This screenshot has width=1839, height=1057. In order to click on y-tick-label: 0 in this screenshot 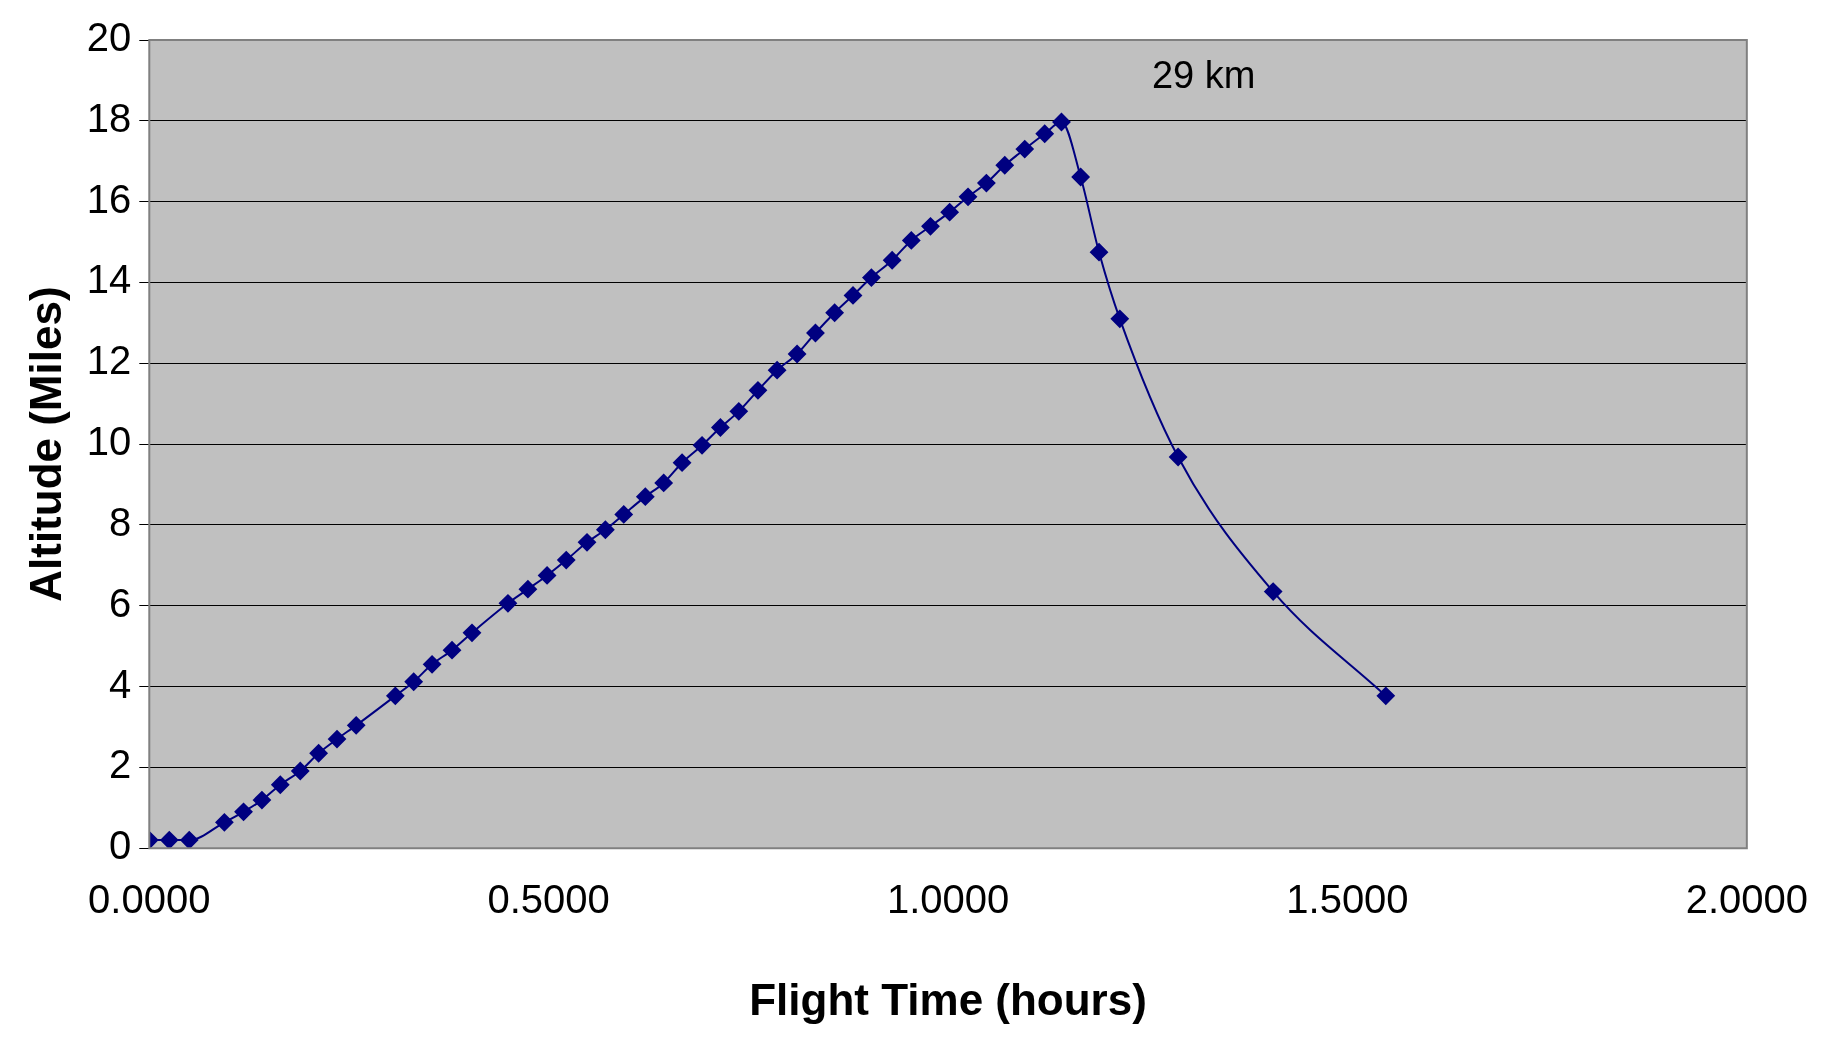, I will do `click(120, 845)`.